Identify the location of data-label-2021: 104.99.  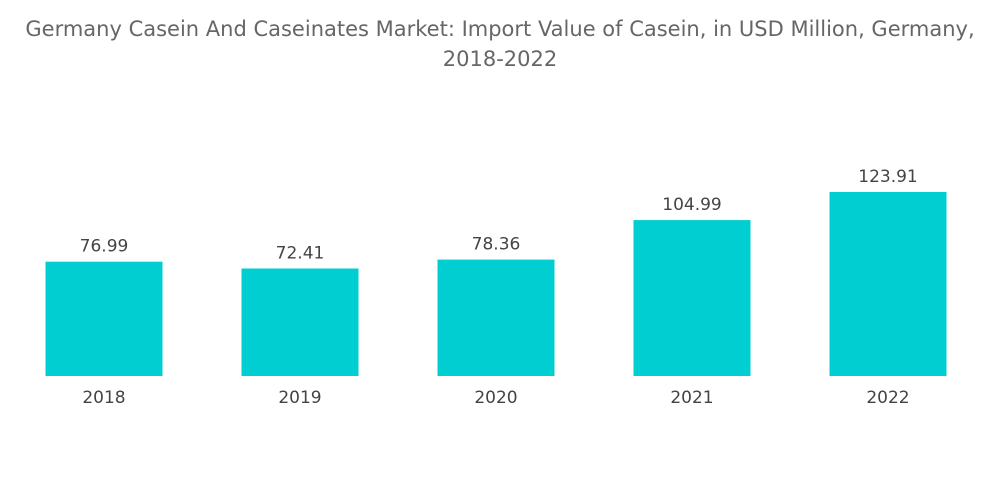
(691, 205).